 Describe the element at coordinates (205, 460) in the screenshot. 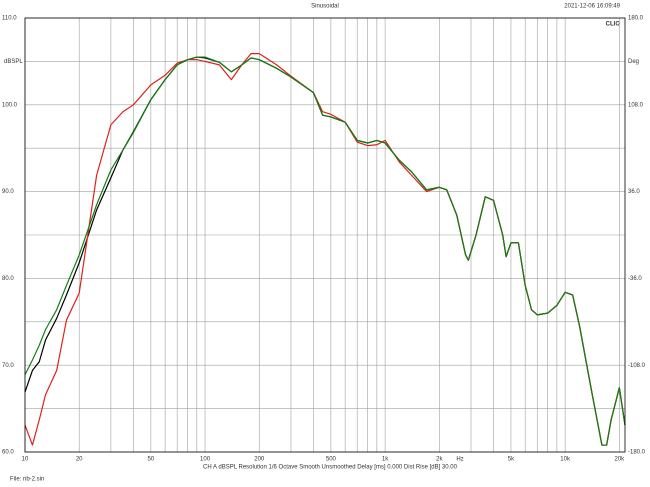

I see `x-tick-label: 100` at that location.